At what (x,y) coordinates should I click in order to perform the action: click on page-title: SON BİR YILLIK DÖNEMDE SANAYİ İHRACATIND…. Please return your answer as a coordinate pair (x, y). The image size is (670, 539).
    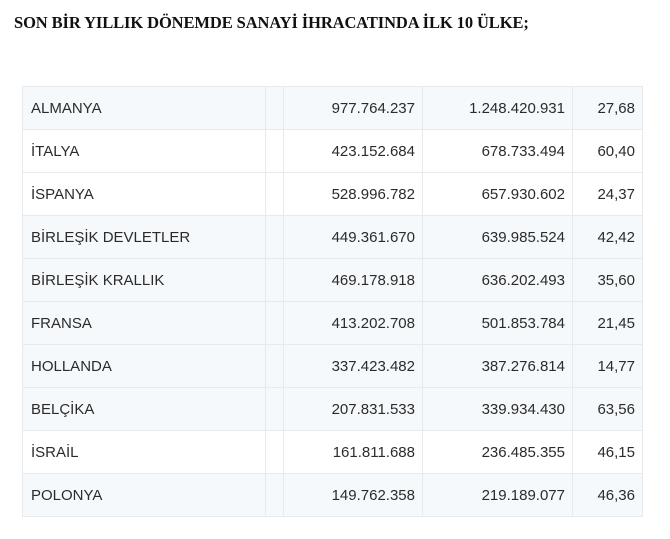
    Looking at the image, I should click on (271, 22).